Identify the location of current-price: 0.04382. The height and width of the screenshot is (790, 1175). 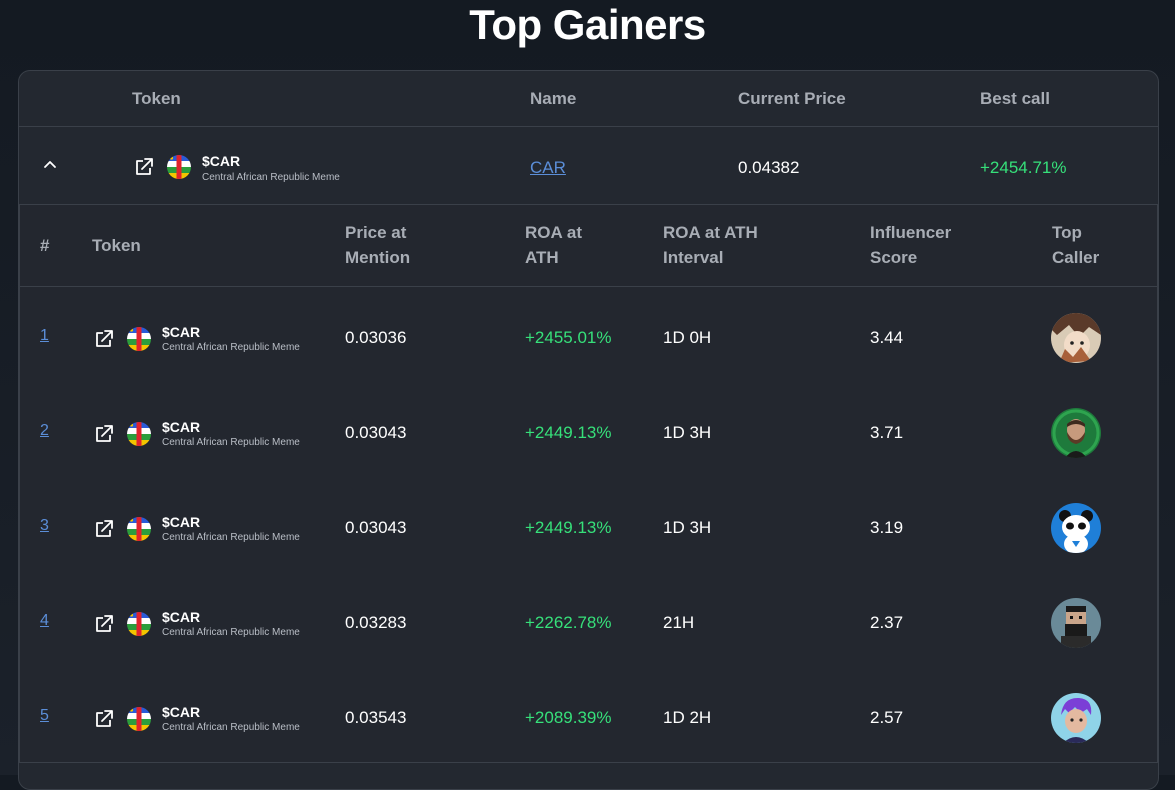
(769, 167).